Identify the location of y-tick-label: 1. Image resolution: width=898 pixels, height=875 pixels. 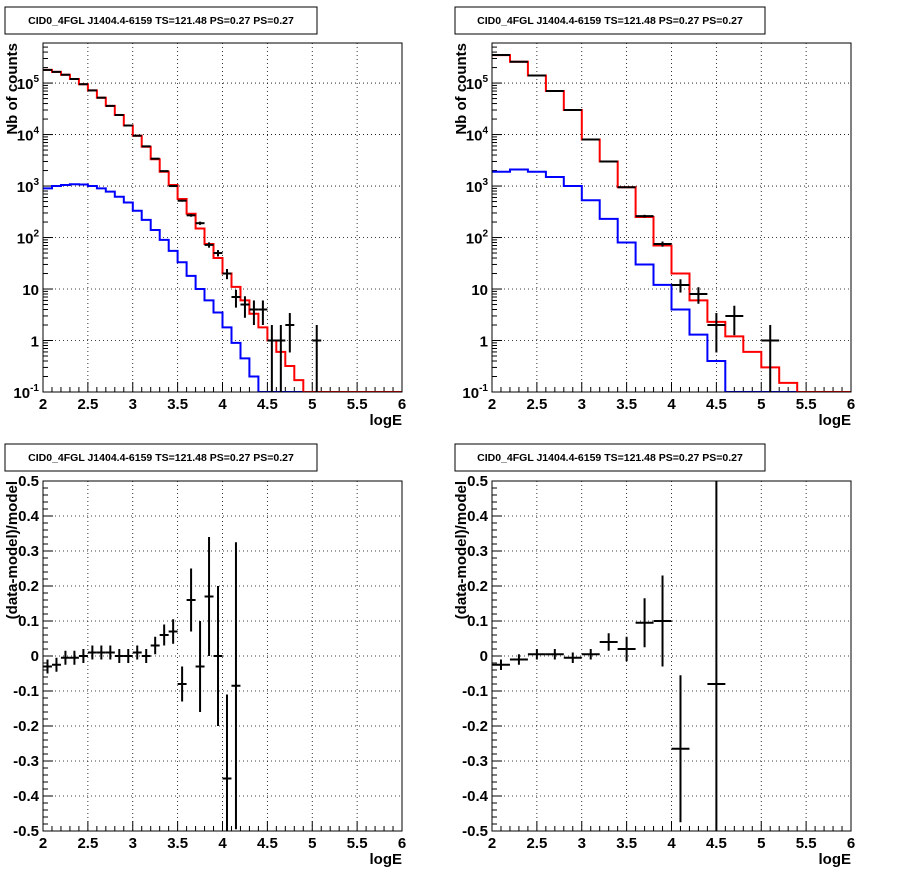
(35, 342).